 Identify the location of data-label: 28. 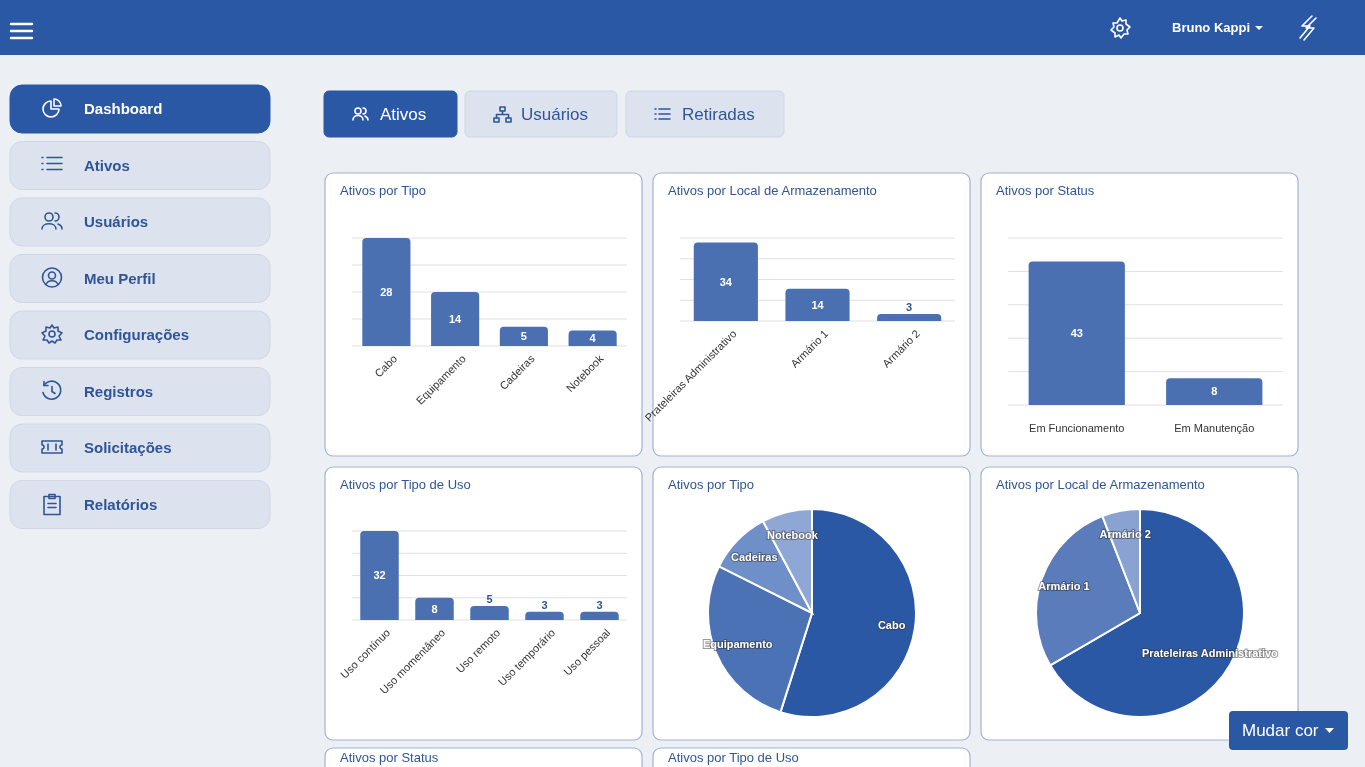
(386, 291).